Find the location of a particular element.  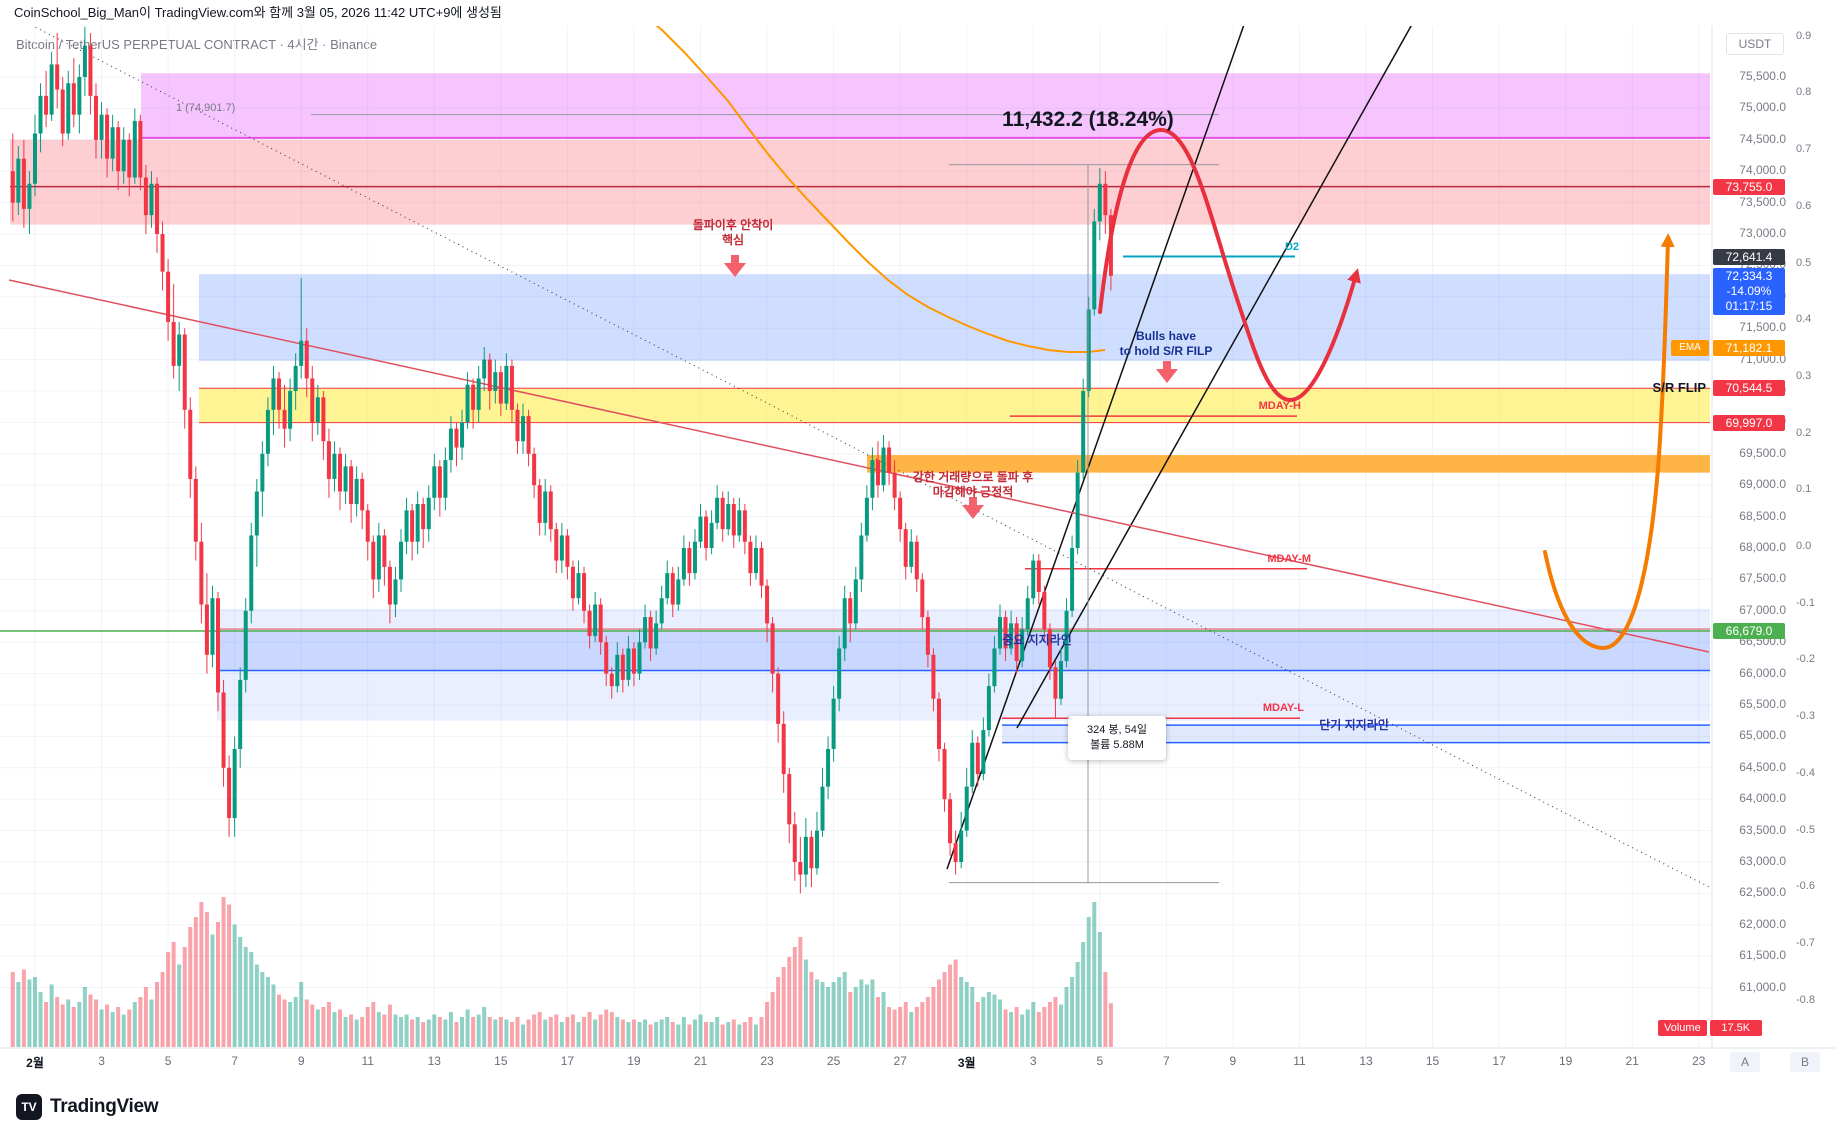

note-short-term-support: 단기 지지라인 is located at coordinates (1354, 725).